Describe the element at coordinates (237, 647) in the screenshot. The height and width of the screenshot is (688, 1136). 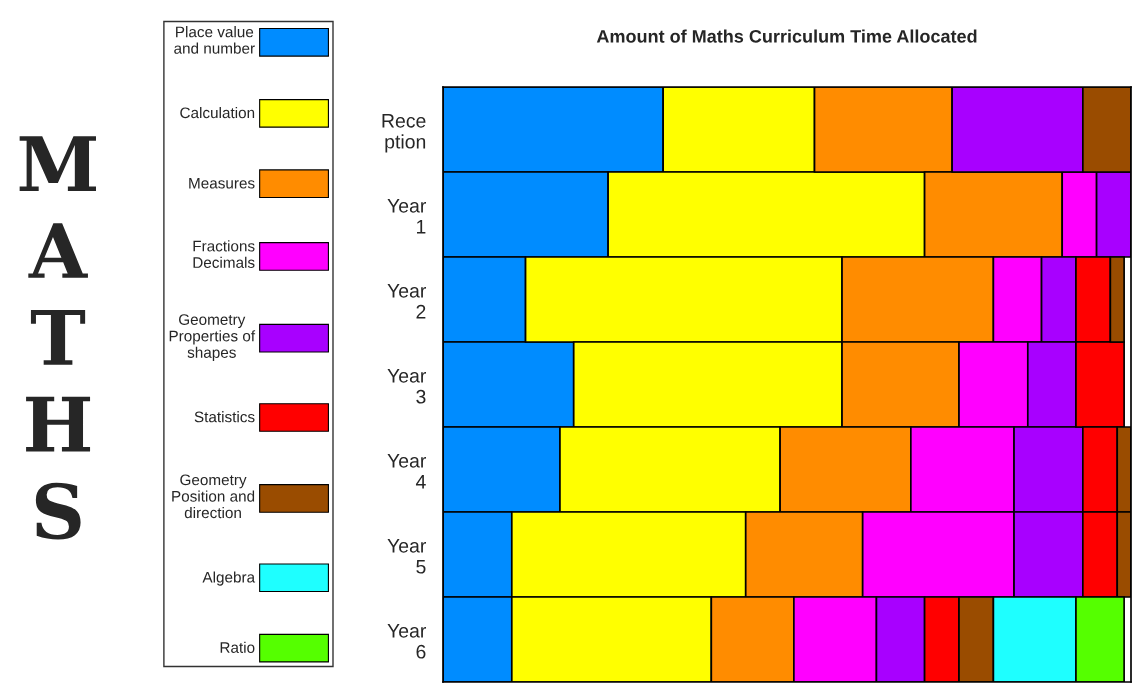
I see `legend-label: Ratio` at that location.